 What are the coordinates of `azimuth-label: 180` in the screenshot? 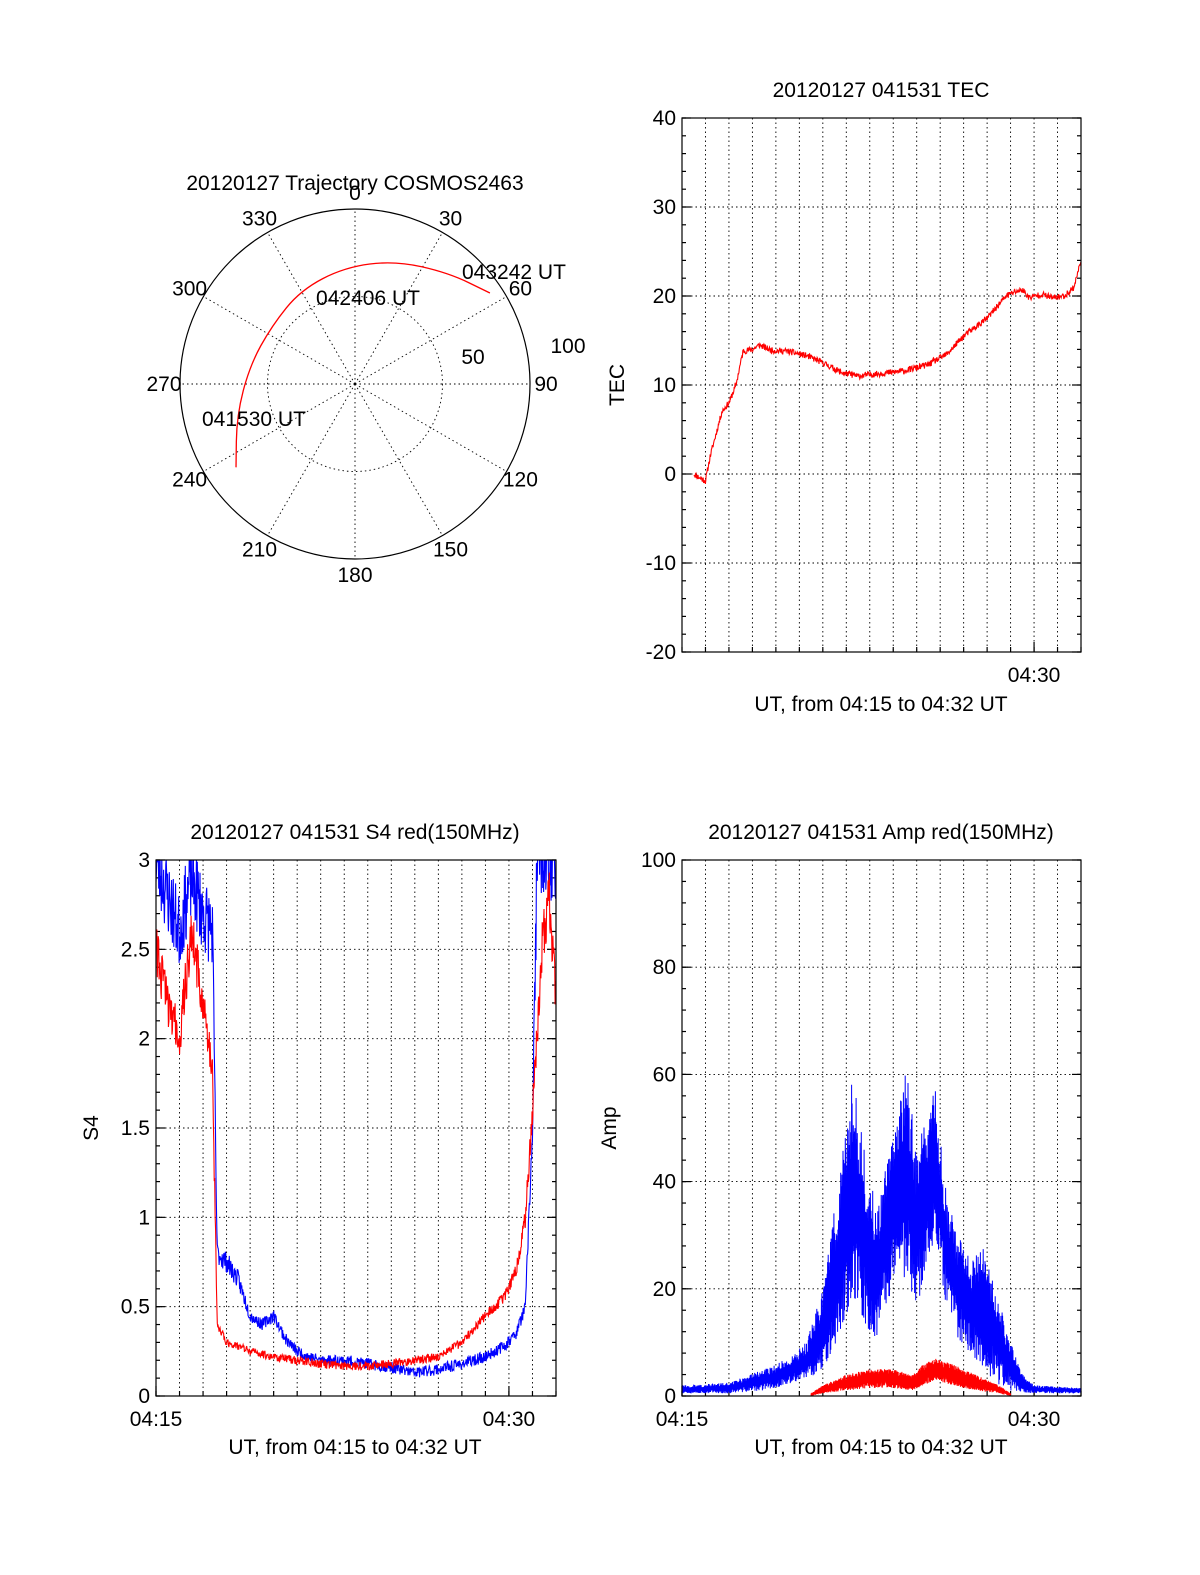 It's located at (354, 575).